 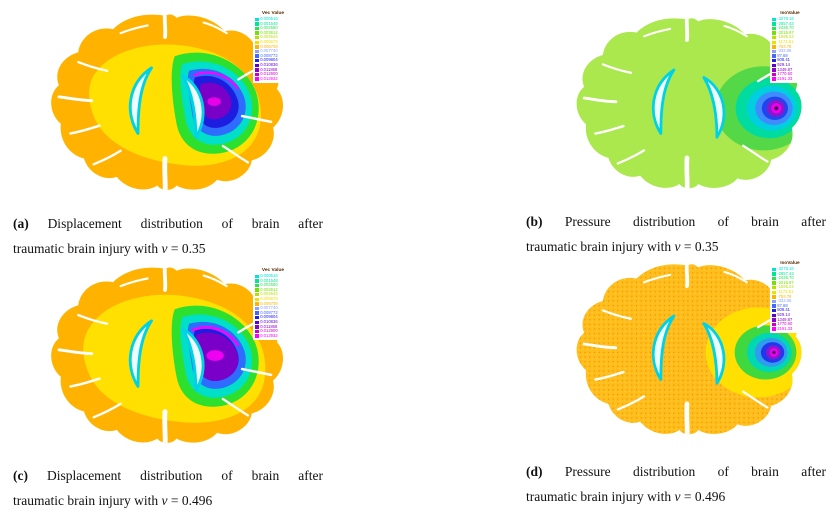 I want to click on caption-c-text2: traumatic brain injury with, so click(x=86, y=500).